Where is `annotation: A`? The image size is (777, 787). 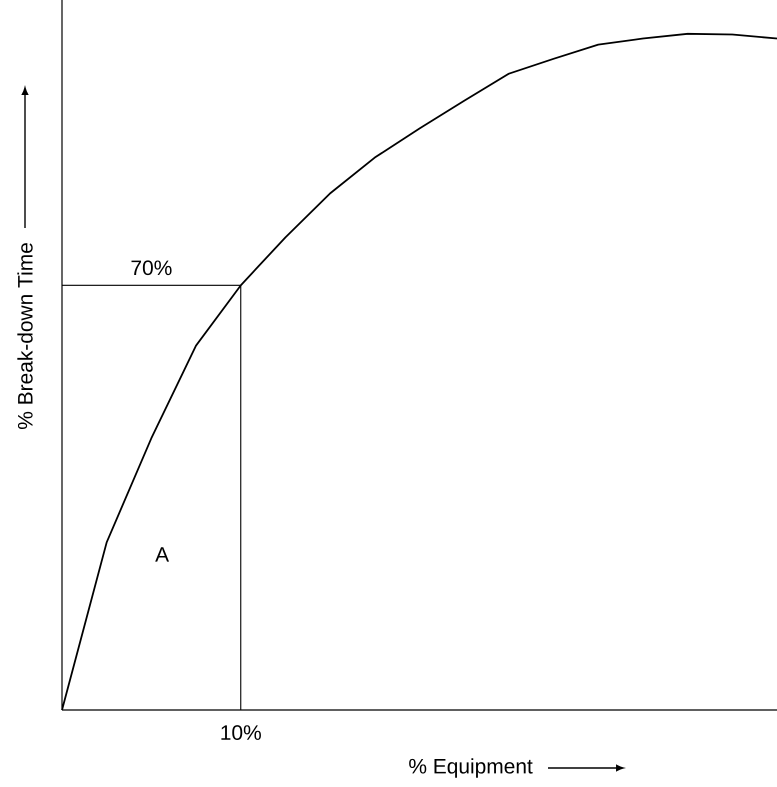
annotation: A is located at coordinates (162, 554).